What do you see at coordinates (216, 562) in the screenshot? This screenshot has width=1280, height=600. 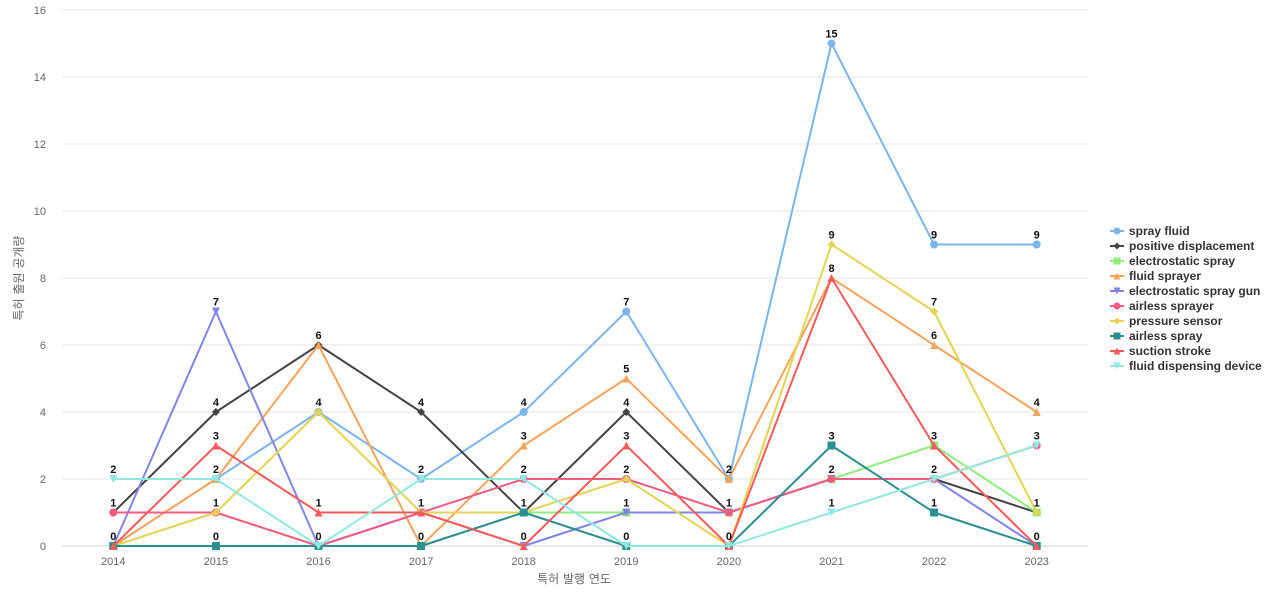 I see `x-tick-label: 2015` at bounding box center [216, 562].